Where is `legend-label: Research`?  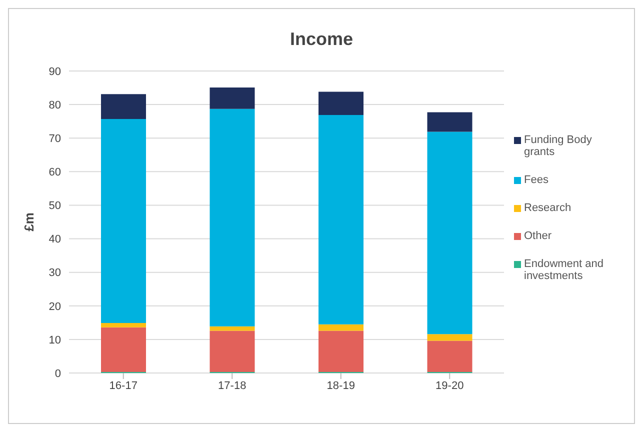 legend-label: Research is located at coordinates (548, 208).